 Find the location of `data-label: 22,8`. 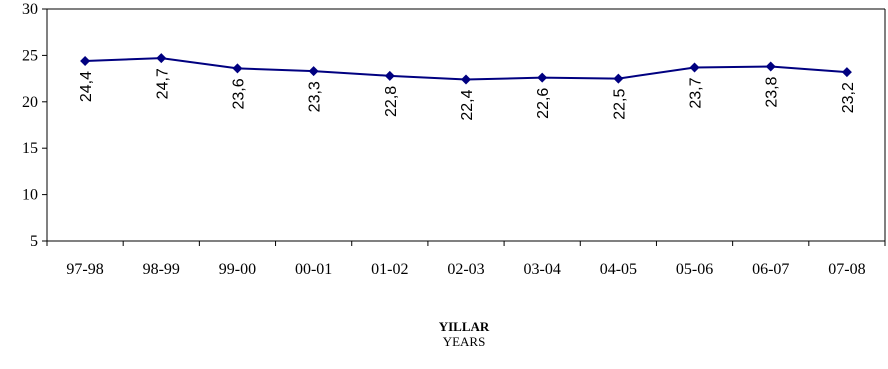

data-label: 22,8 is located at coordinates (391, 101).